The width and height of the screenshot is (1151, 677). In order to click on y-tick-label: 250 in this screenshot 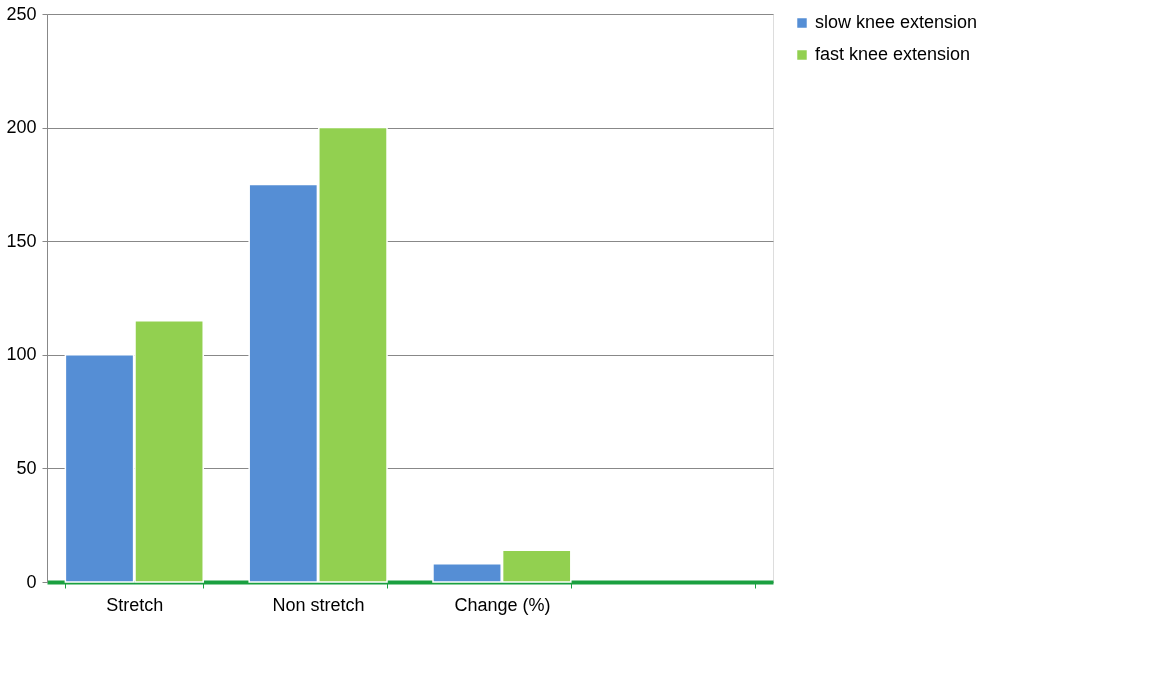, I will do `click(21, 13)`.